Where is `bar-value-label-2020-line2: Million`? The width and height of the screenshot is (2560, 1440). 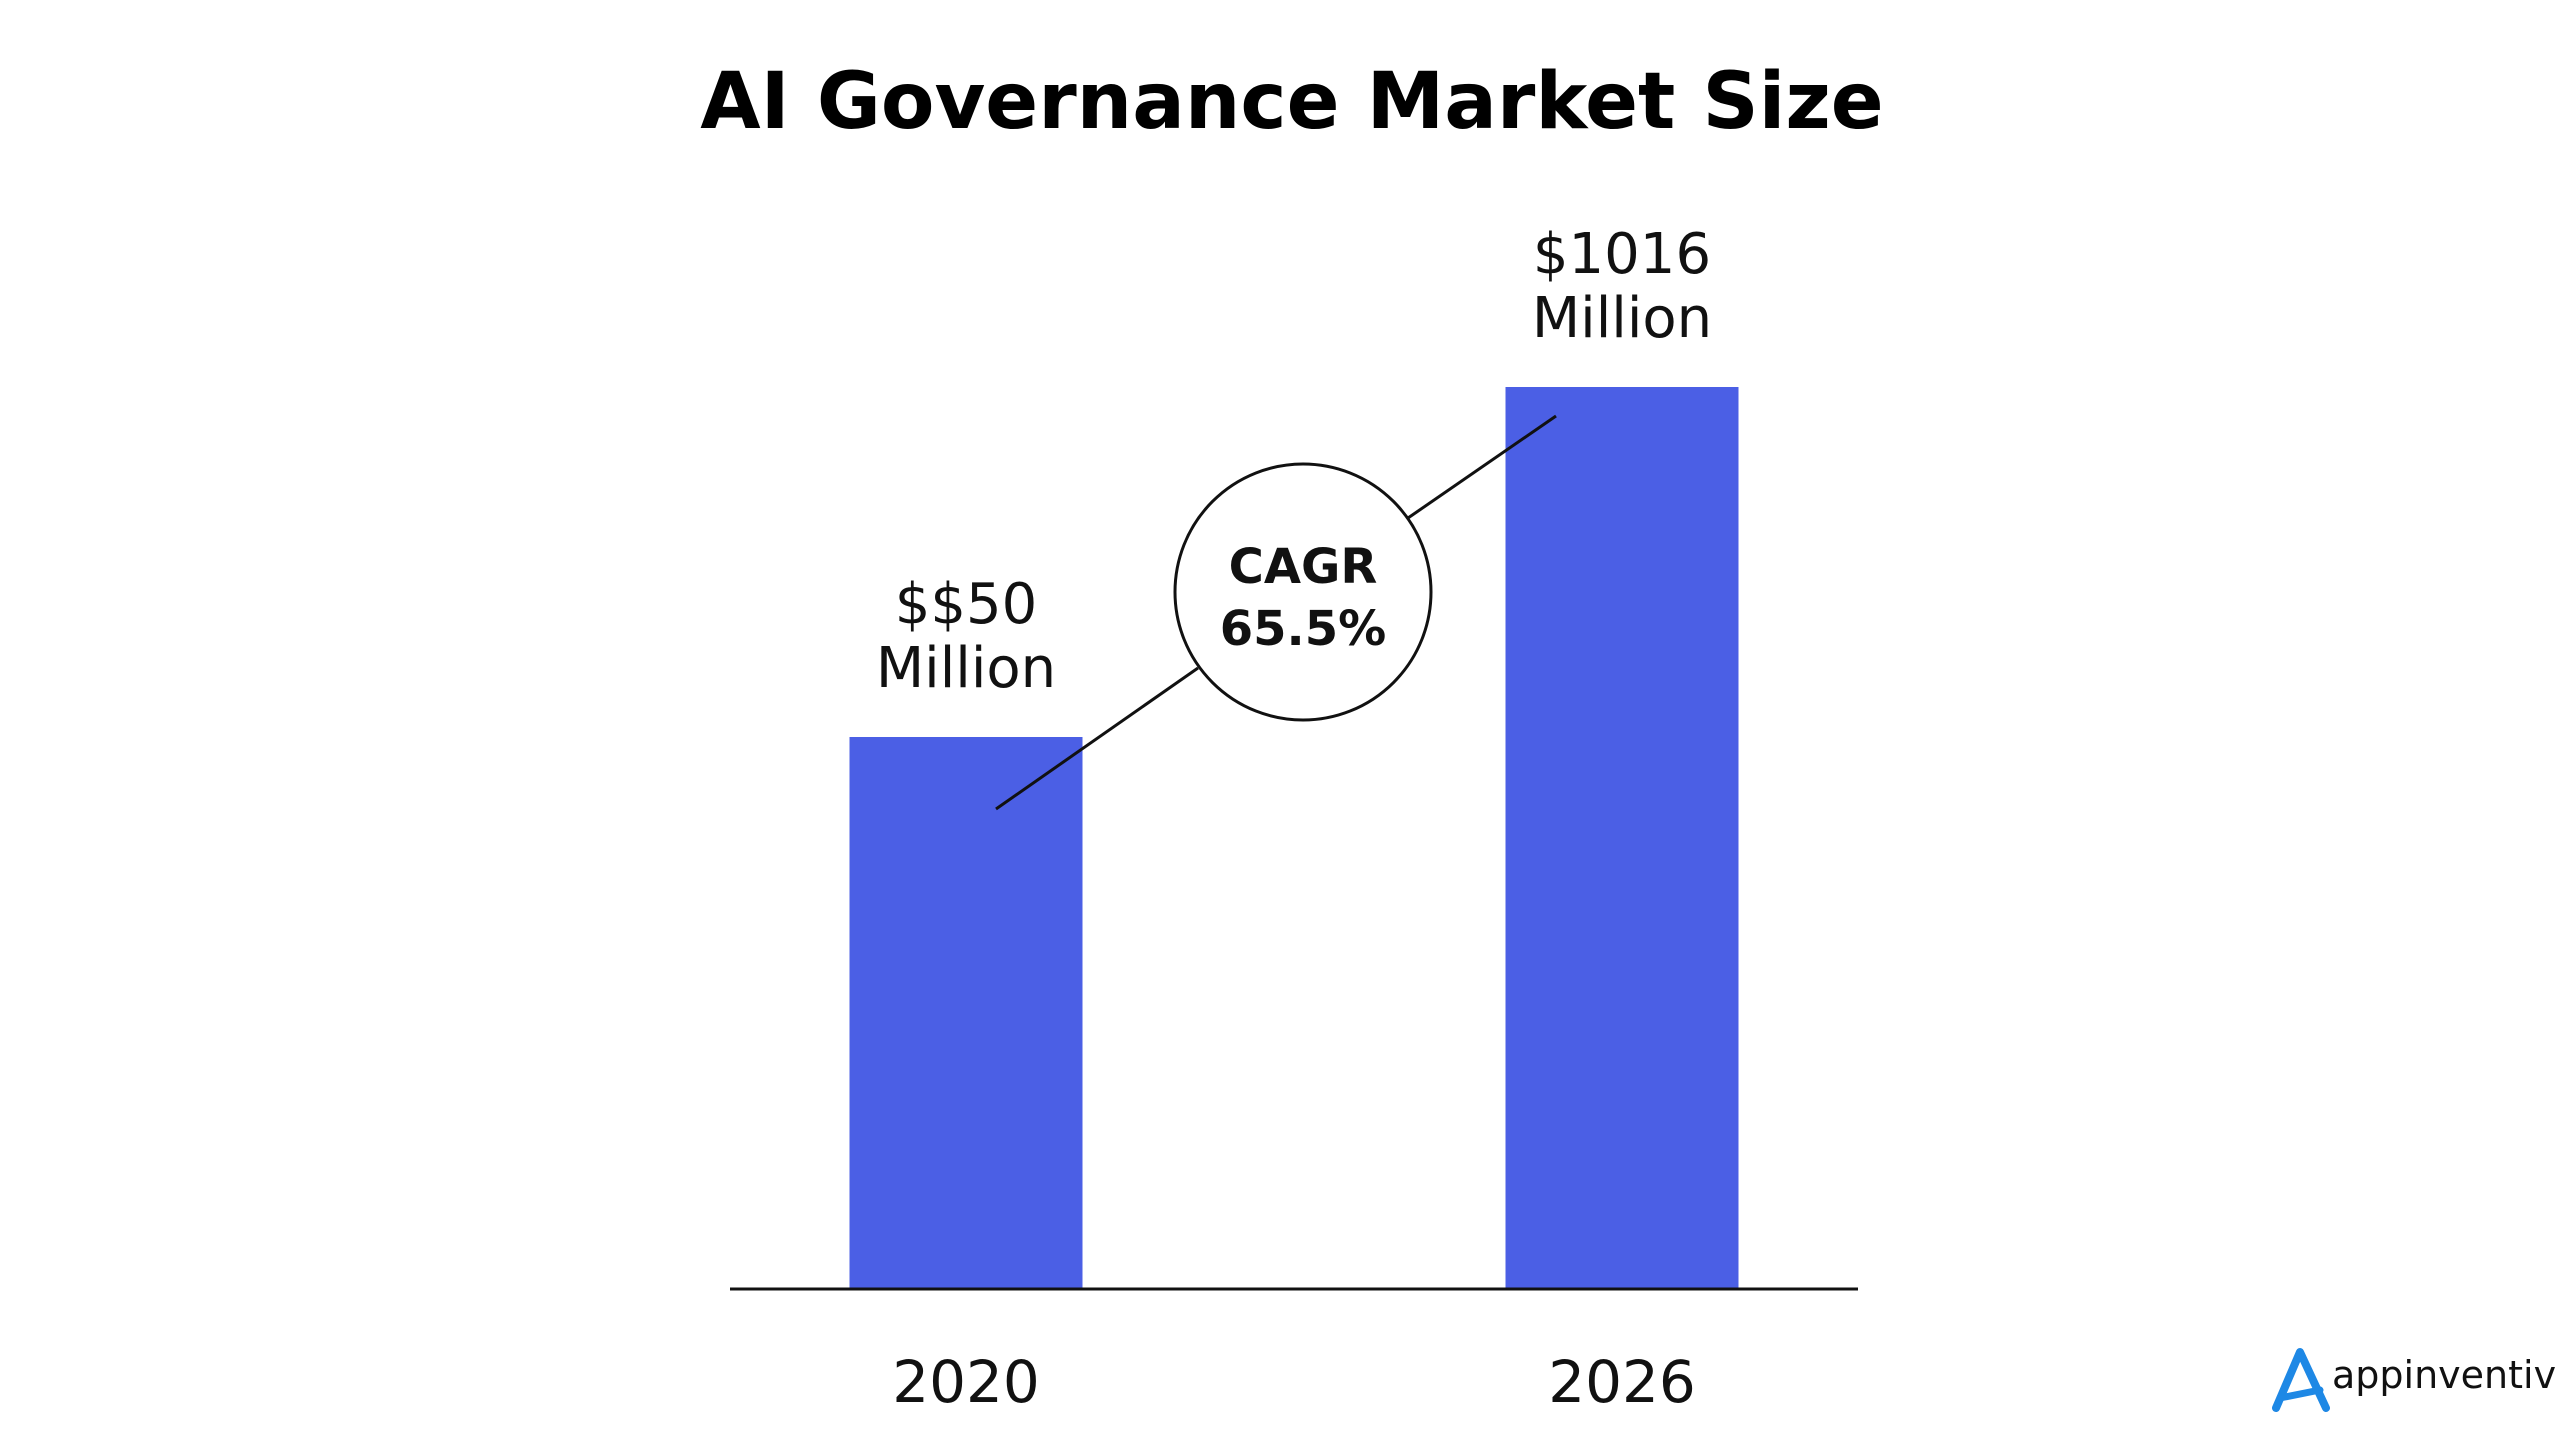 bar-value-label-2020-line2: Million is located at coordinates (966, 668).